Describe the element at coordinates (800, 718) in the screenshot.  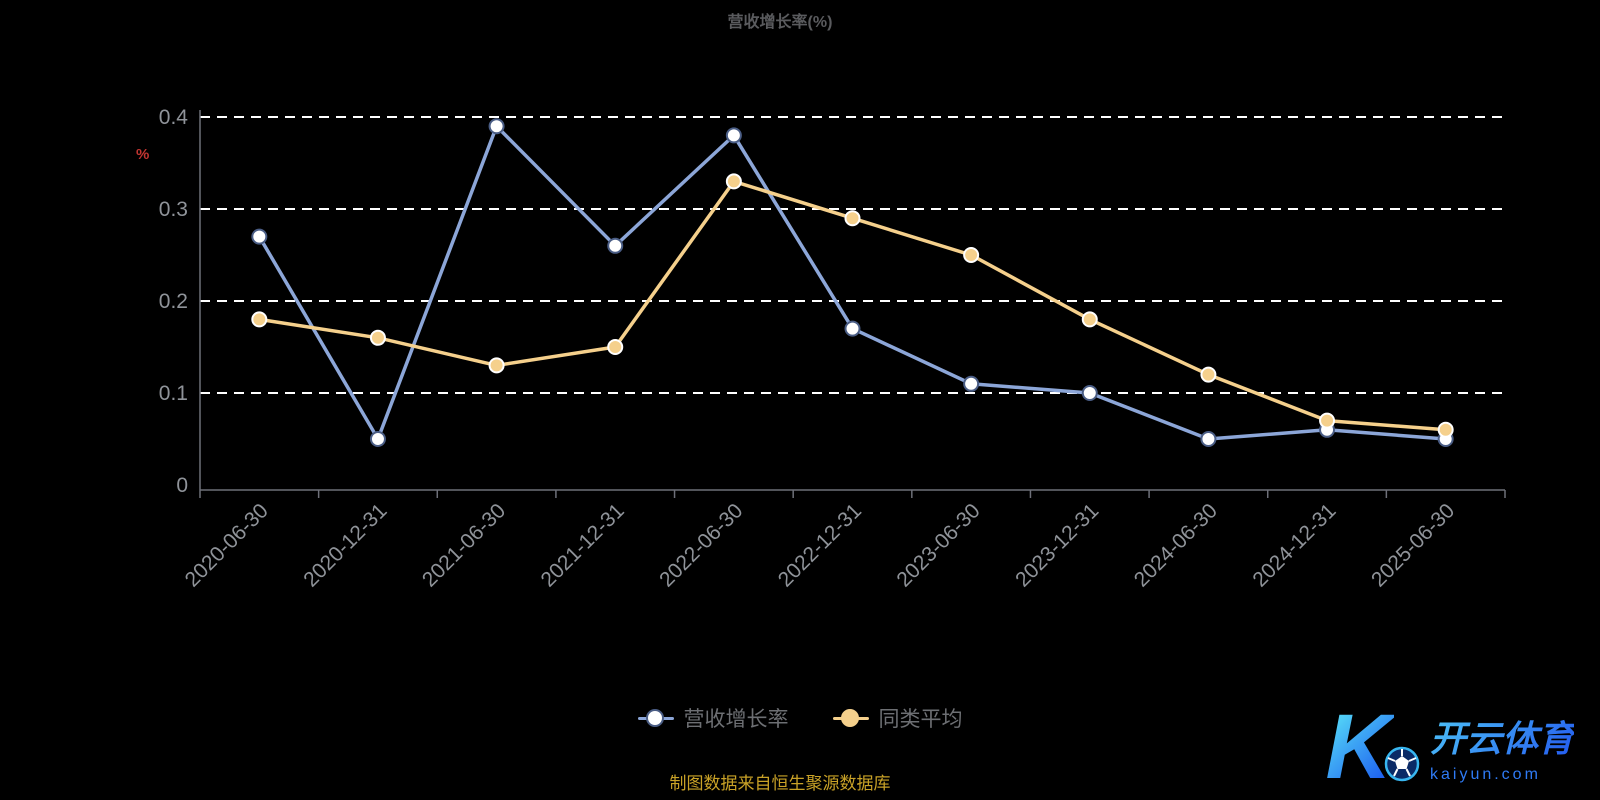
I see `chart-legend: 营收增长率 同类平均` at that location.